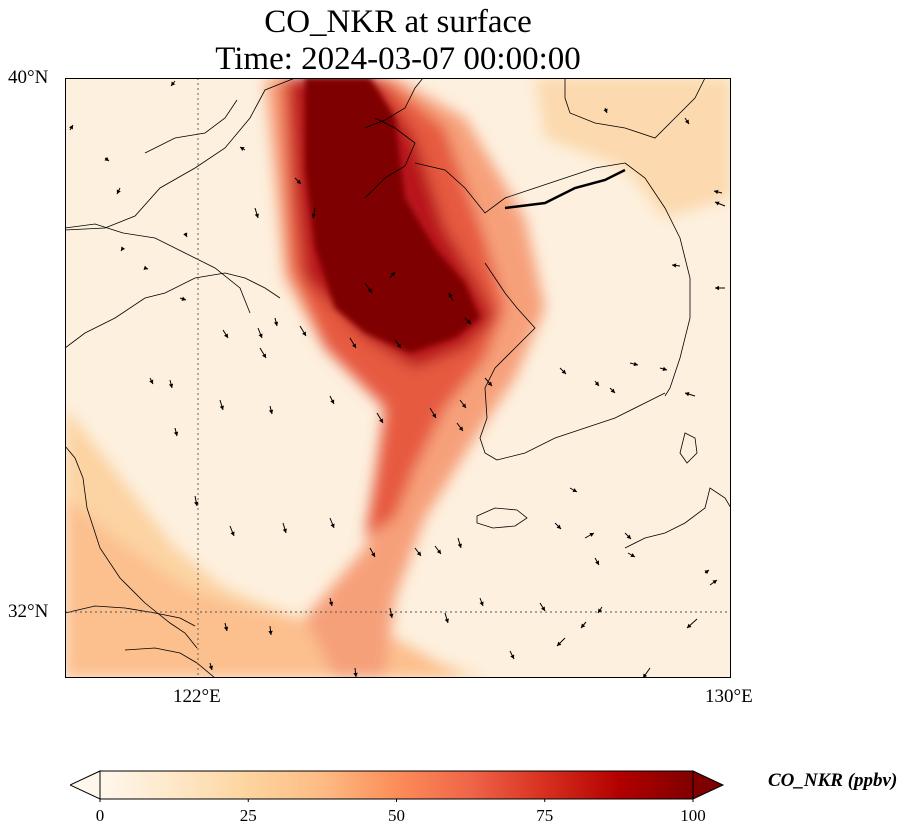  Describe the element at coordinates (397, 786) in the screenshot. I see `colorbar` at that location.